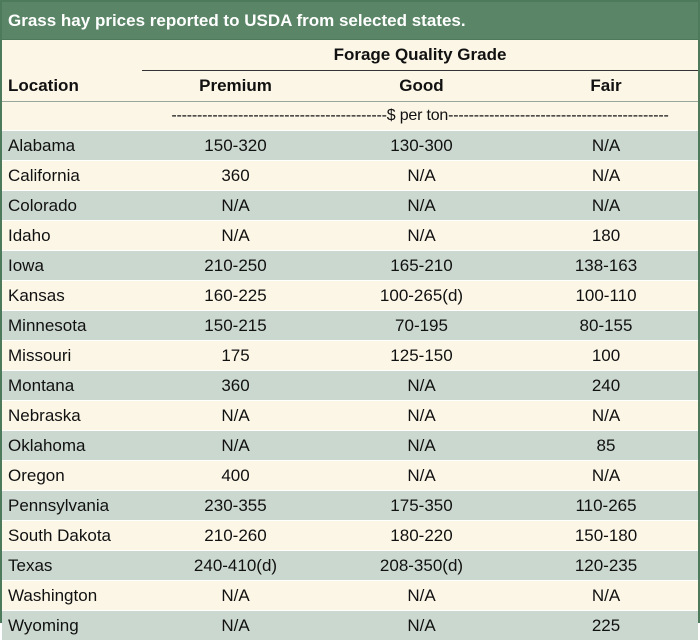  I want to click on location-cell: Oregon, so click(72, 476).